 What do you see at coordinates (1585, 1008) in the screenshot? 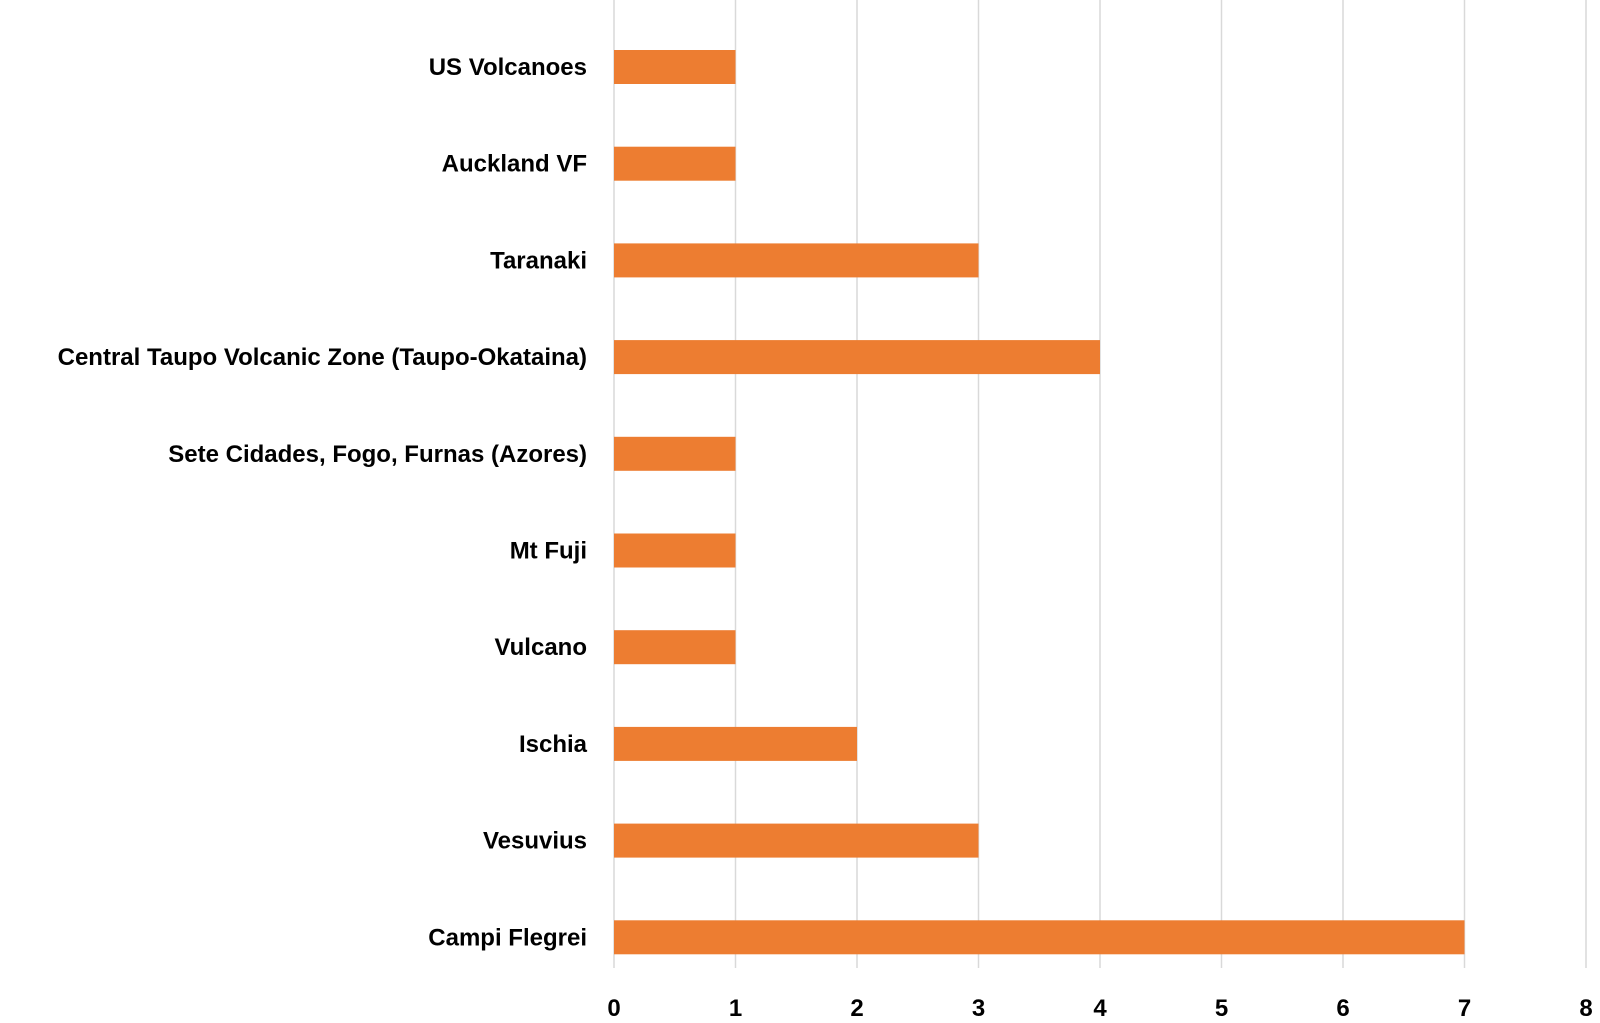
I see `x-tick-label-8: 8` at bounding box center [1585, 1008].